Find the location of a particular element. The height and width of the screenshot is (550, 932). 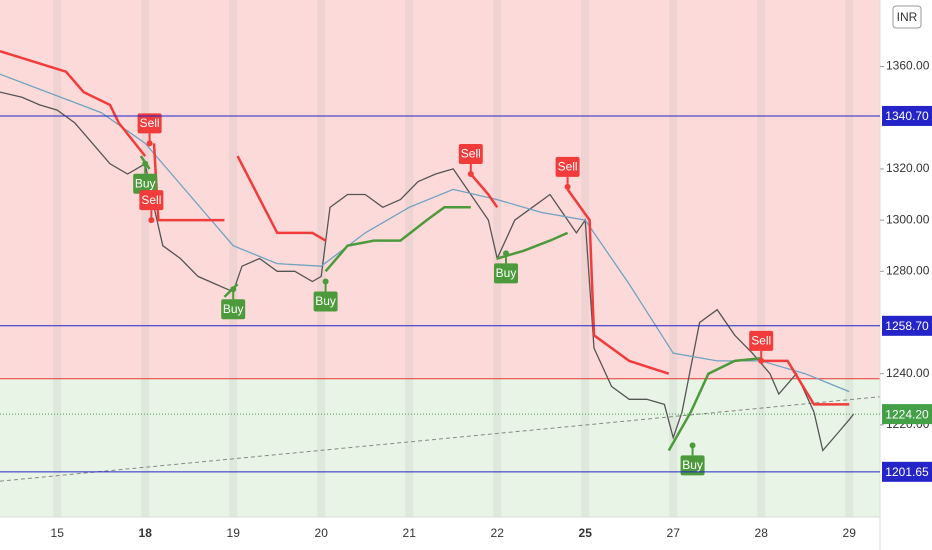

y-tick-label: 1320.00 is located at coordinates (908, 168).